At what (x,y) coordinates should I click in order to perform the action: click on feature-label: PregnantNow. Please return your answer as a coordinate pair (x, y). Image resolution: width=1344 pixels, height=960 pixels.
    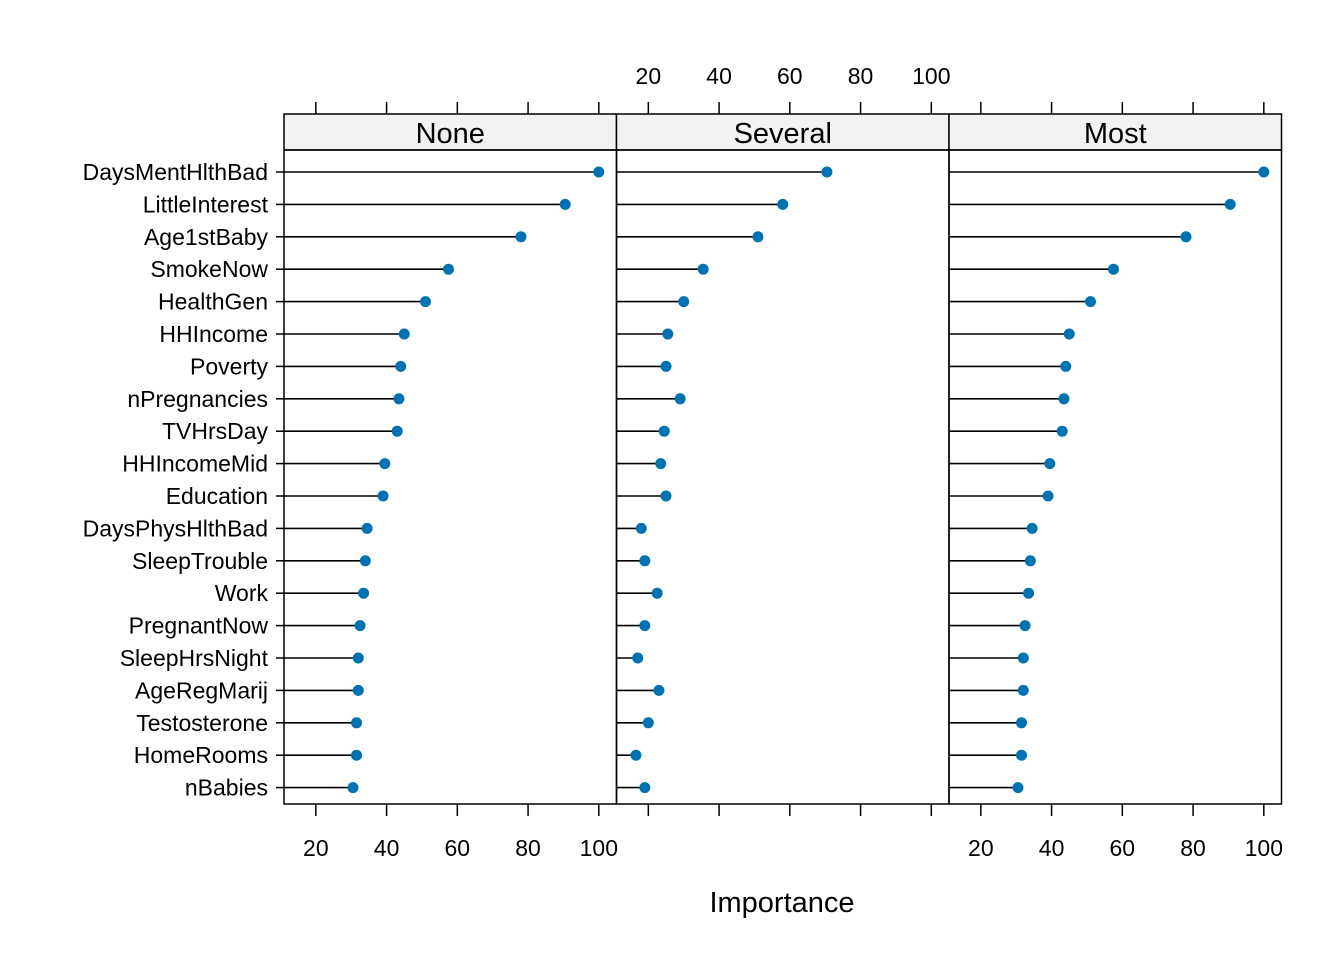
    Looking at the image, I should click on (199, 626).